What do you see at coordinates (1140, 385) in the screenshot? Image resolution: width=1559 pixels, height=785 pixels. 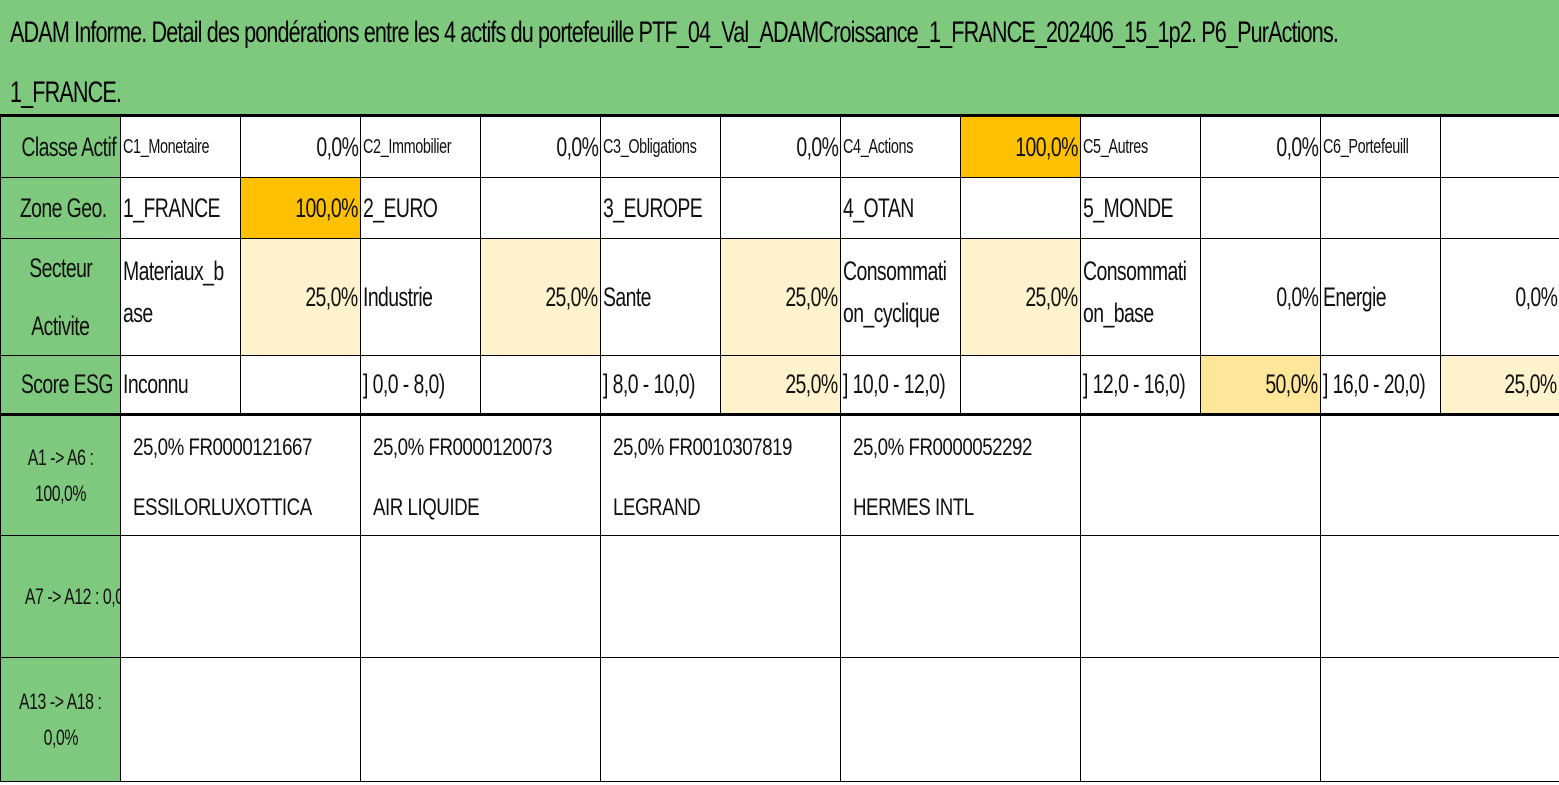 I see `esg-name-5: ] 12,0 - 16,0)` at bounding box center [1140, 385].